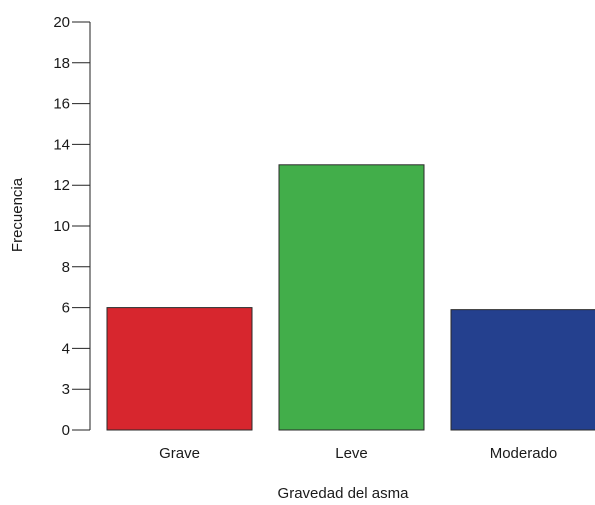 The height and width of the screenshot is (505, 595). Describe the element at coordinates (61, 104) in the screenshot. I see `y-tick-label: 16` at that location.